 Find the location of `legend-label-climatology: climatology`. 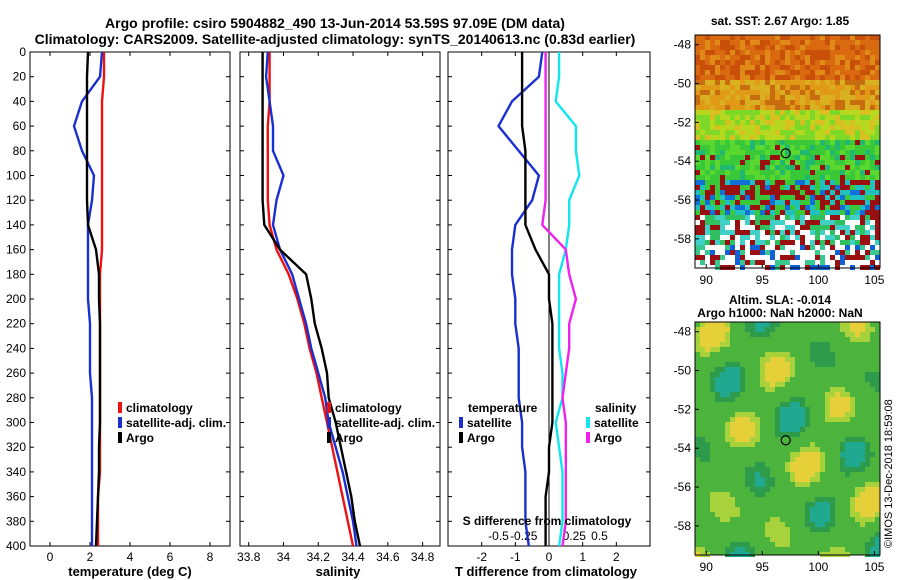

legend-label-climatology: climatology is located at coordinates (368, 408).